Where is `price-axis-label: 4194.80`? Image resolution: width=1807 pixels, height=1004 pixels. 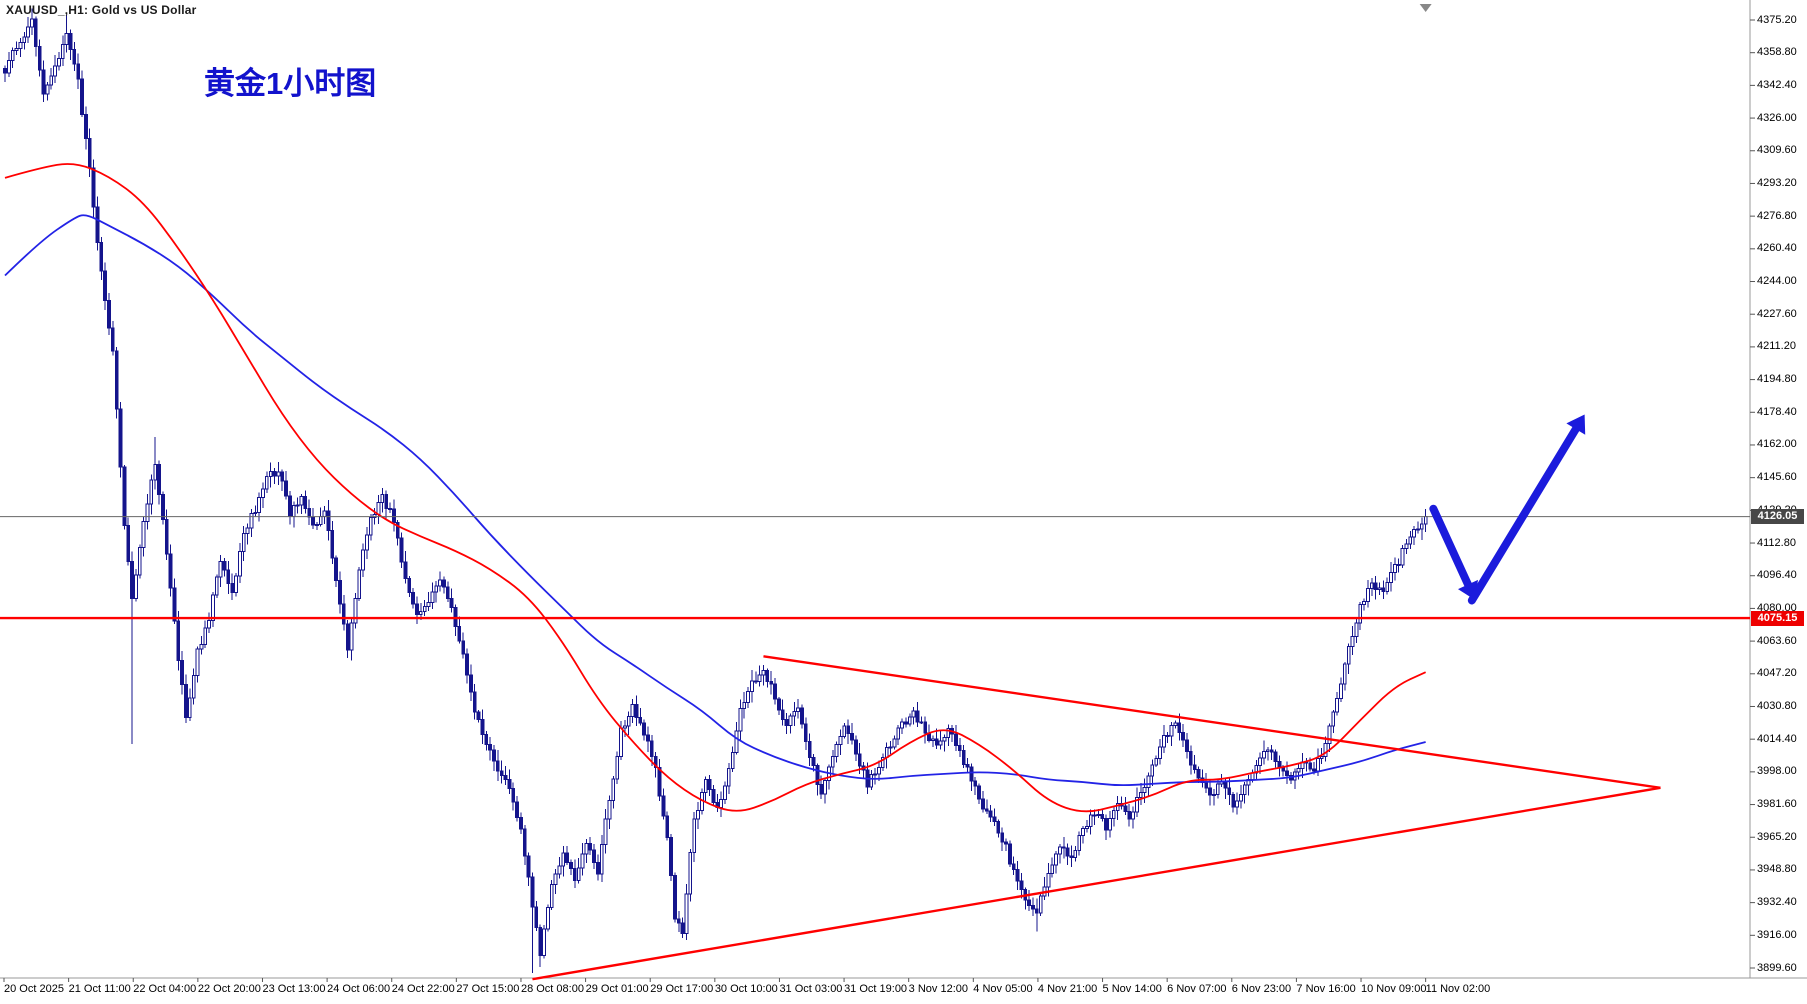
price-axis-label: 4194.80 is located at coordinates (1777, 379).